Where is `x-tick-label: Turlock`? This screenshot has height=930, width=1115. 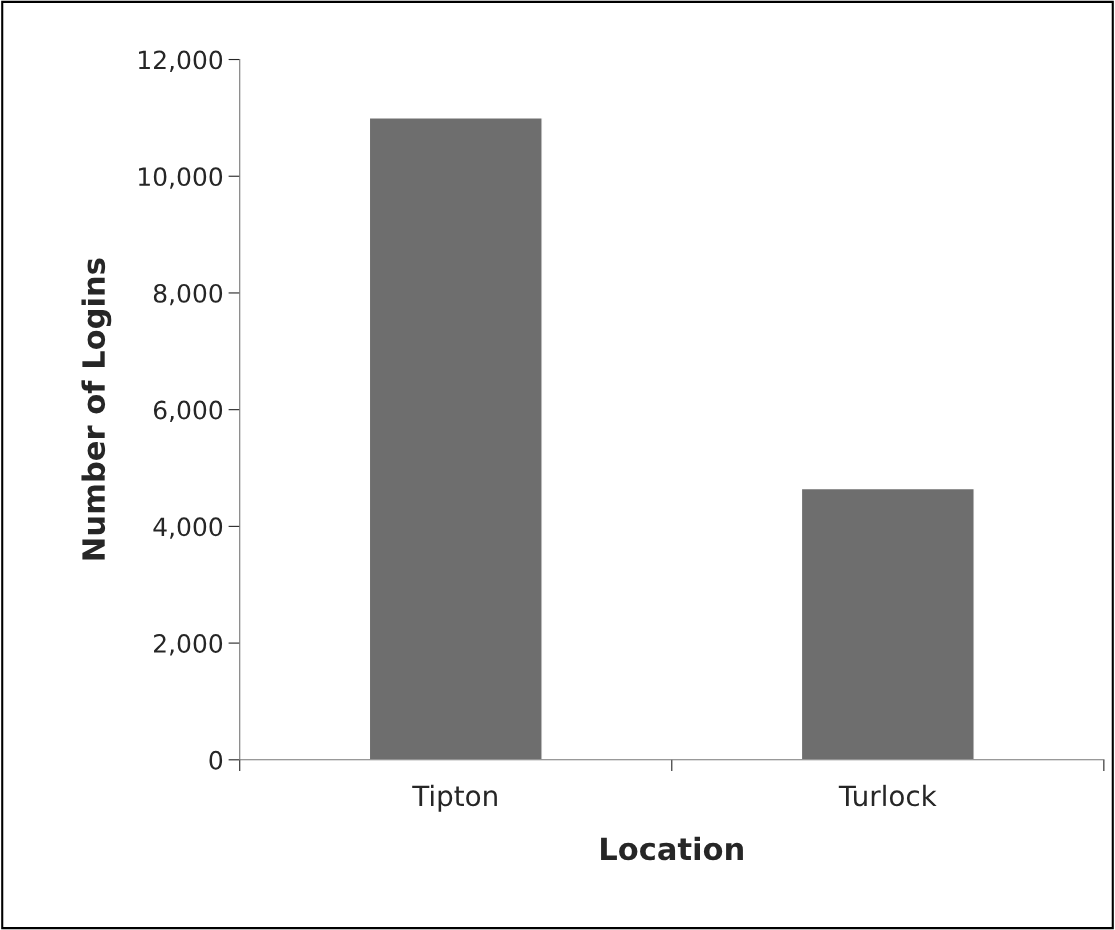 x-tick-label: Turlock is located at coordinates (887, 795).